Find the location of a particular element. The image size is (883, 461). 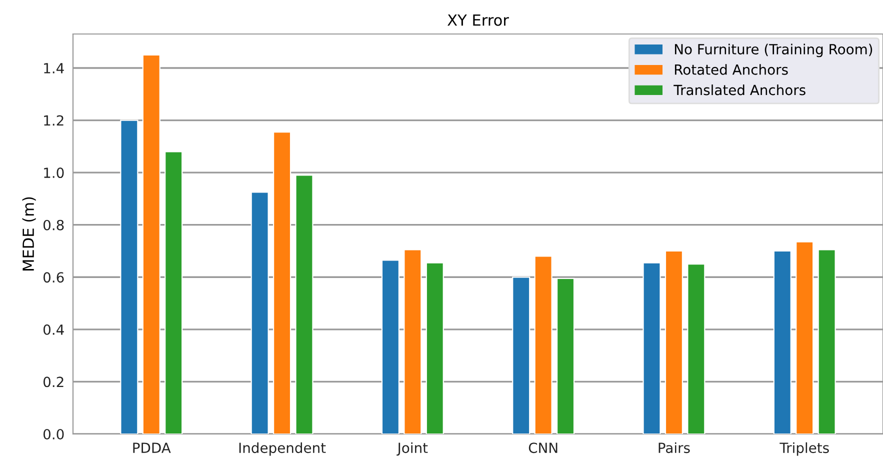

y-tick-label: 0.6 is located at coordinates (53, 277).